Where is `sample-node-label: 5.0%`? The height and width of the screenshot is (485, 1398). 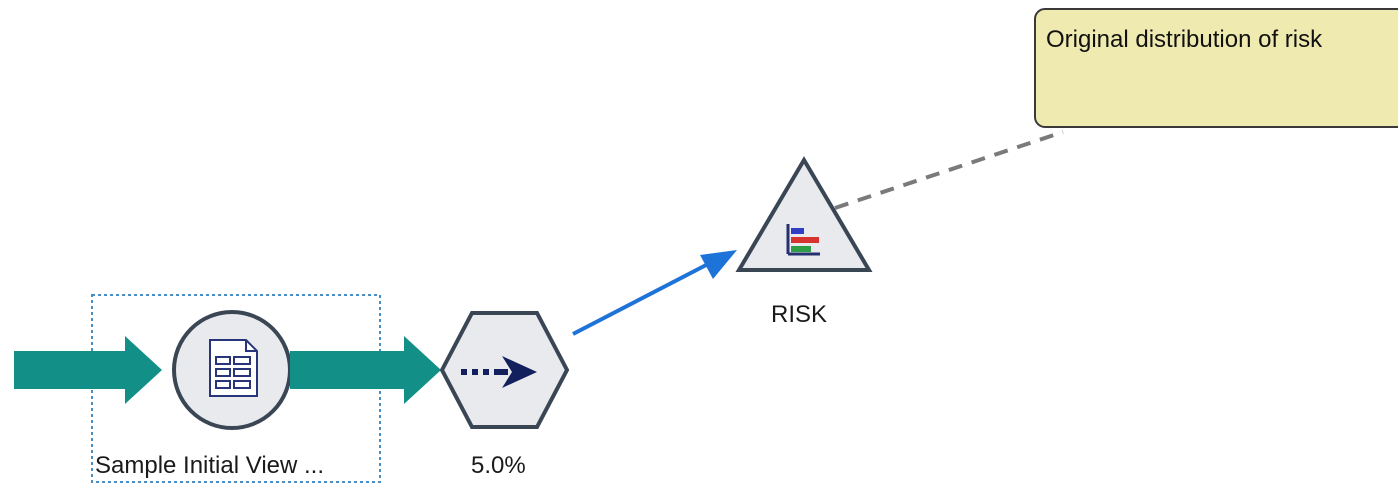
sample-node-label: 5.0% is located at coordinates (498, 465).